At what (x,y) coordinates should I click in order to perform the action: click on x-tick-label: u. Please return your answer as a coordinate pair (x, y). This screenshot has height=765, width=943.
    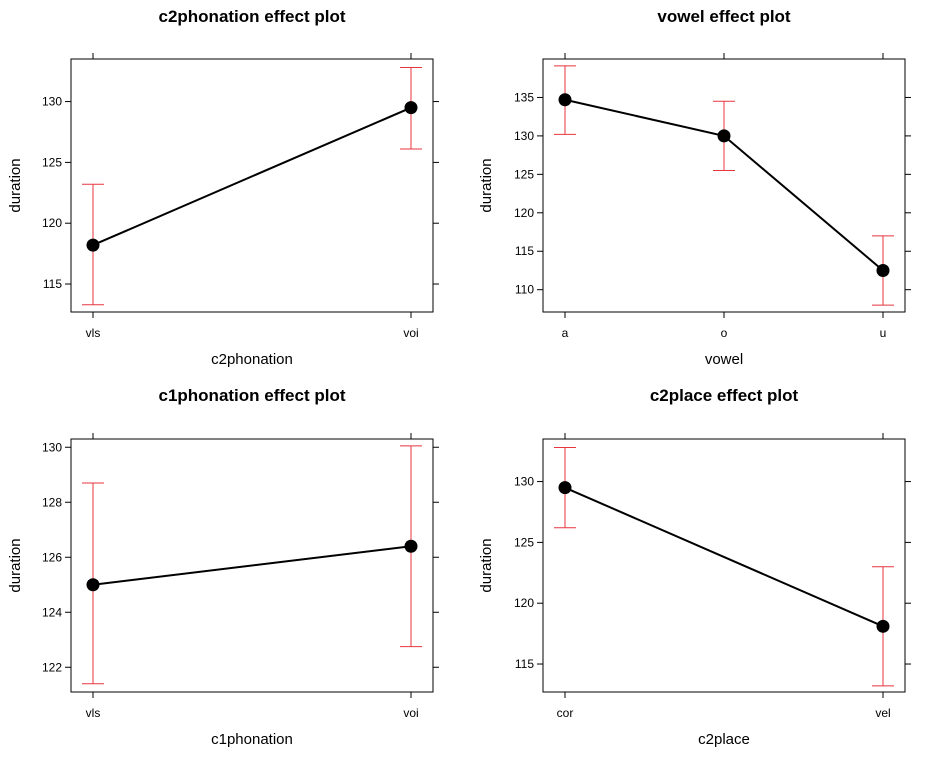
    Looking at the image, I should click on (883, 333).